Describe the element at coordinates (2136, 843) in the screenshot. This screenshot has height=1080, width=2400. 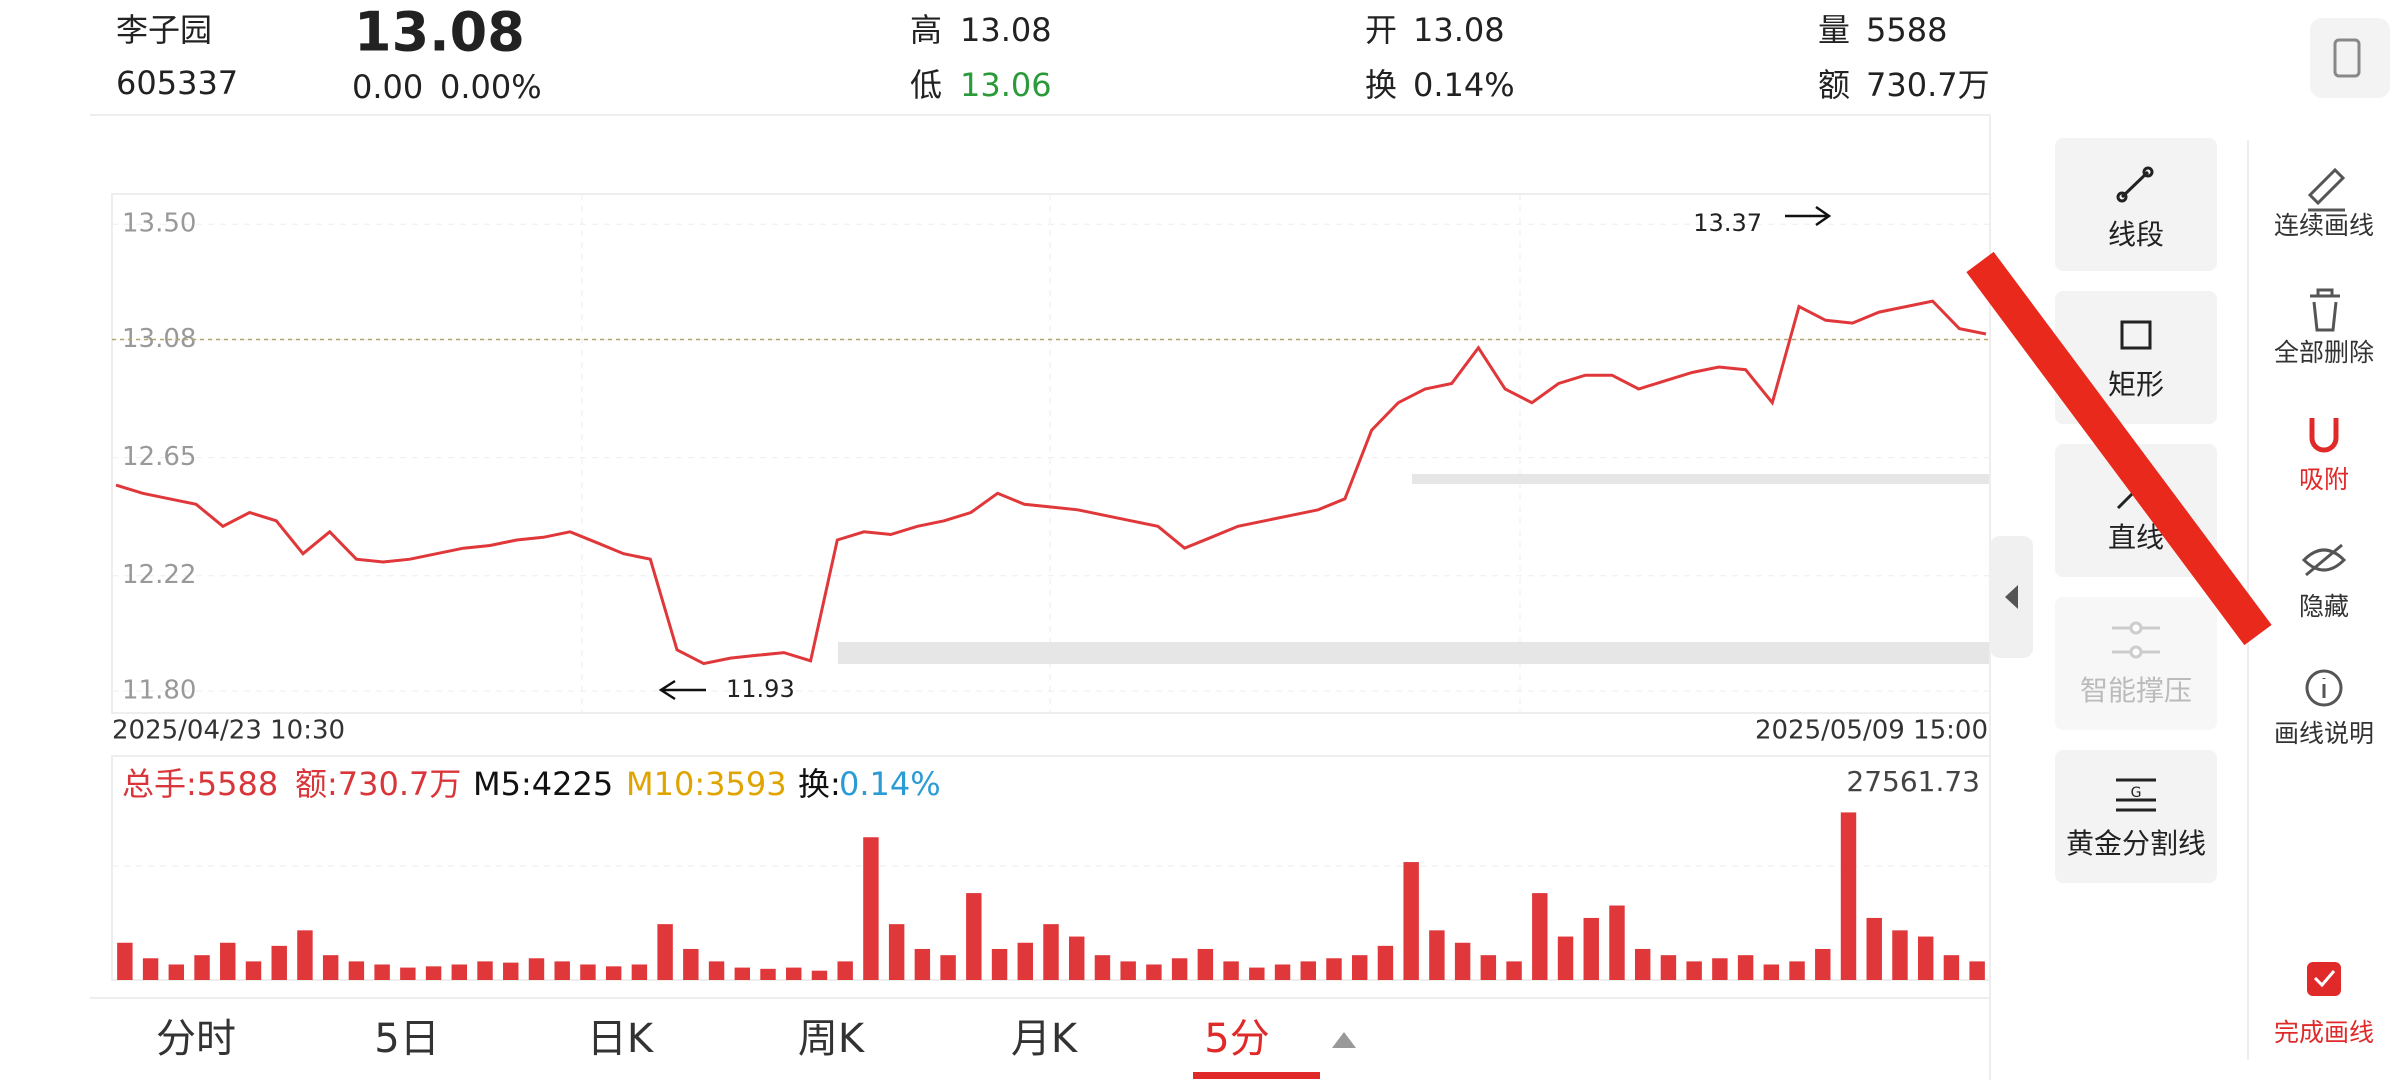
I see `tool-label: 黄金分割线` at that location.